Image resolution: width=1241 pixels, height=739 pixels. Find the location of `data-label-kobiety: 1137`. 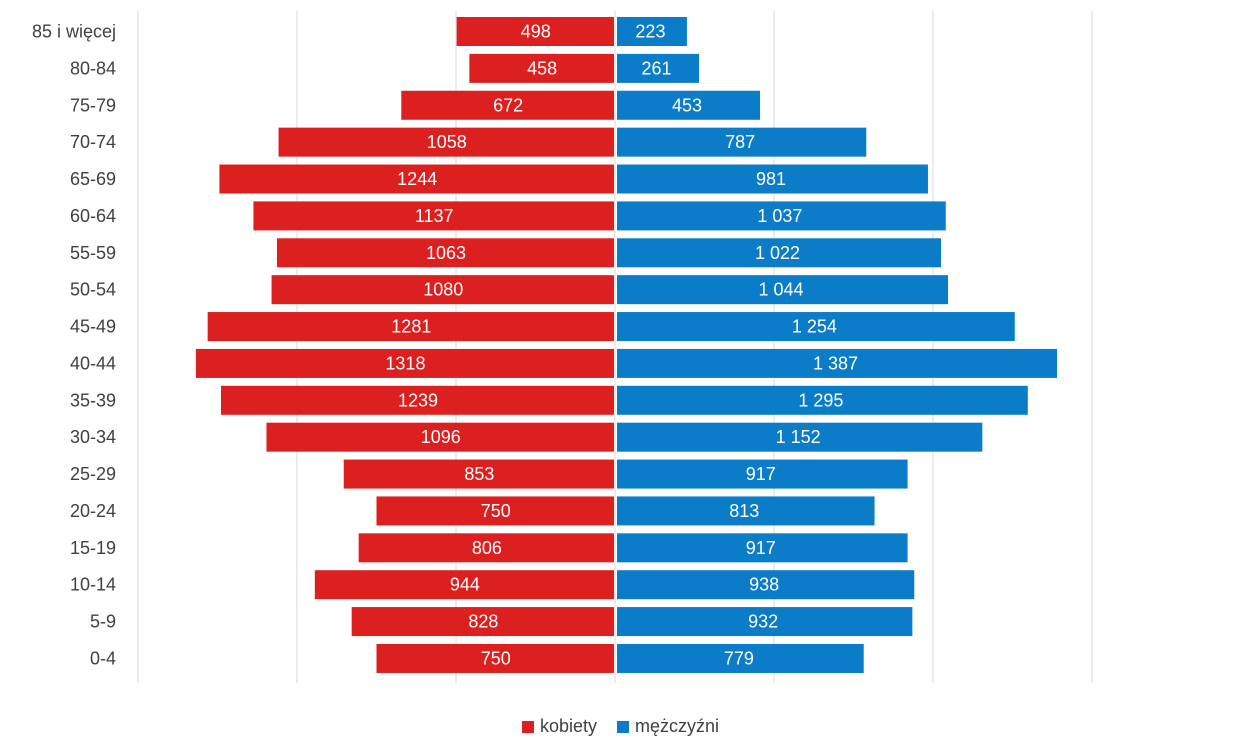

data-label-kobiety: 1137 is located at coordinates (434, 216).